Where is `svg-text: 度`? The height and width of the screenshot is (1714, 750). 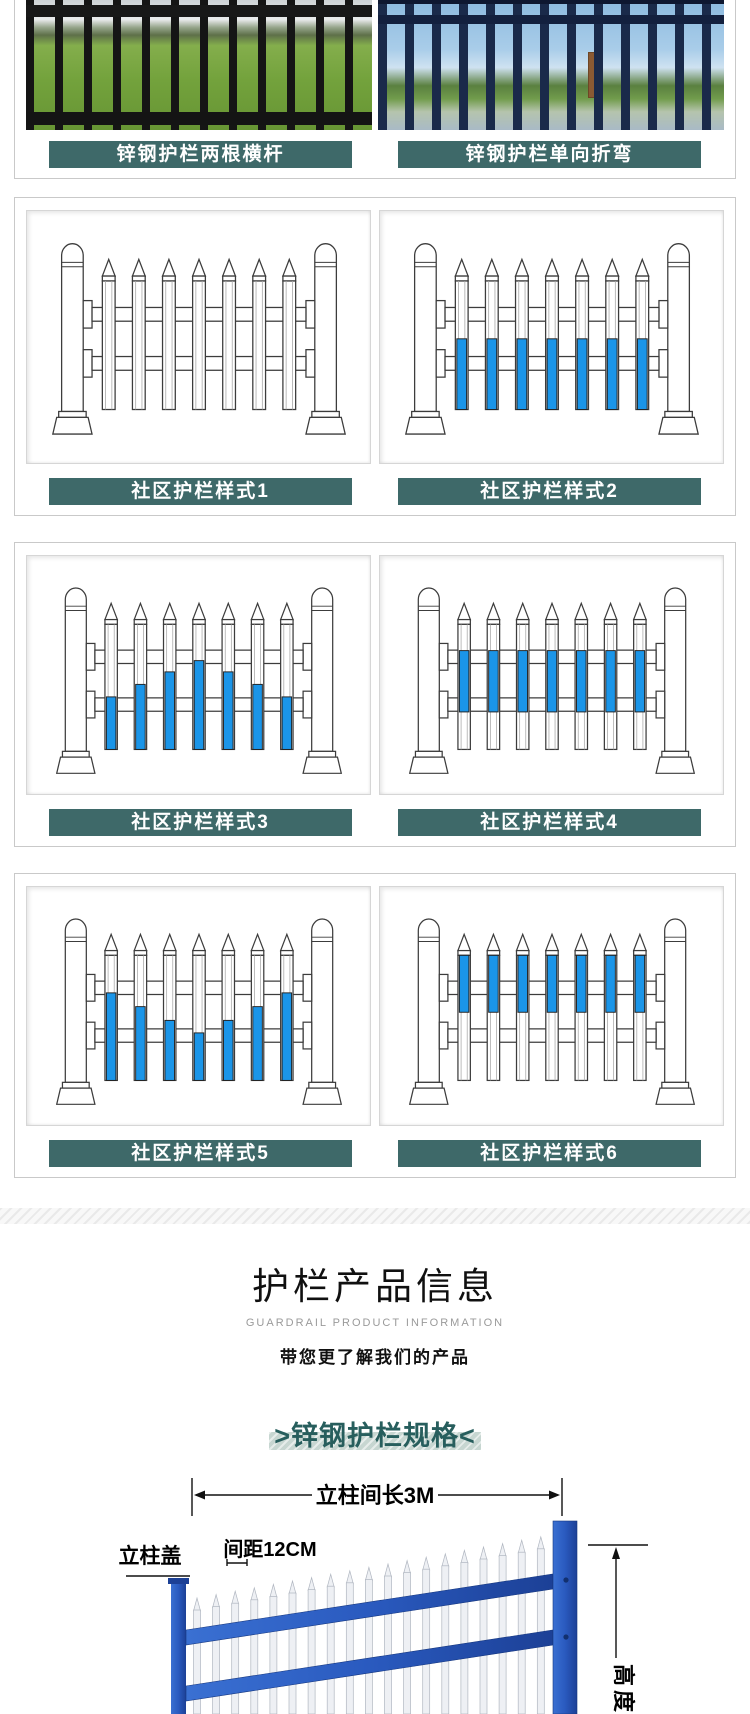 svg-text: 度 is located at coordinates (623, 1701).